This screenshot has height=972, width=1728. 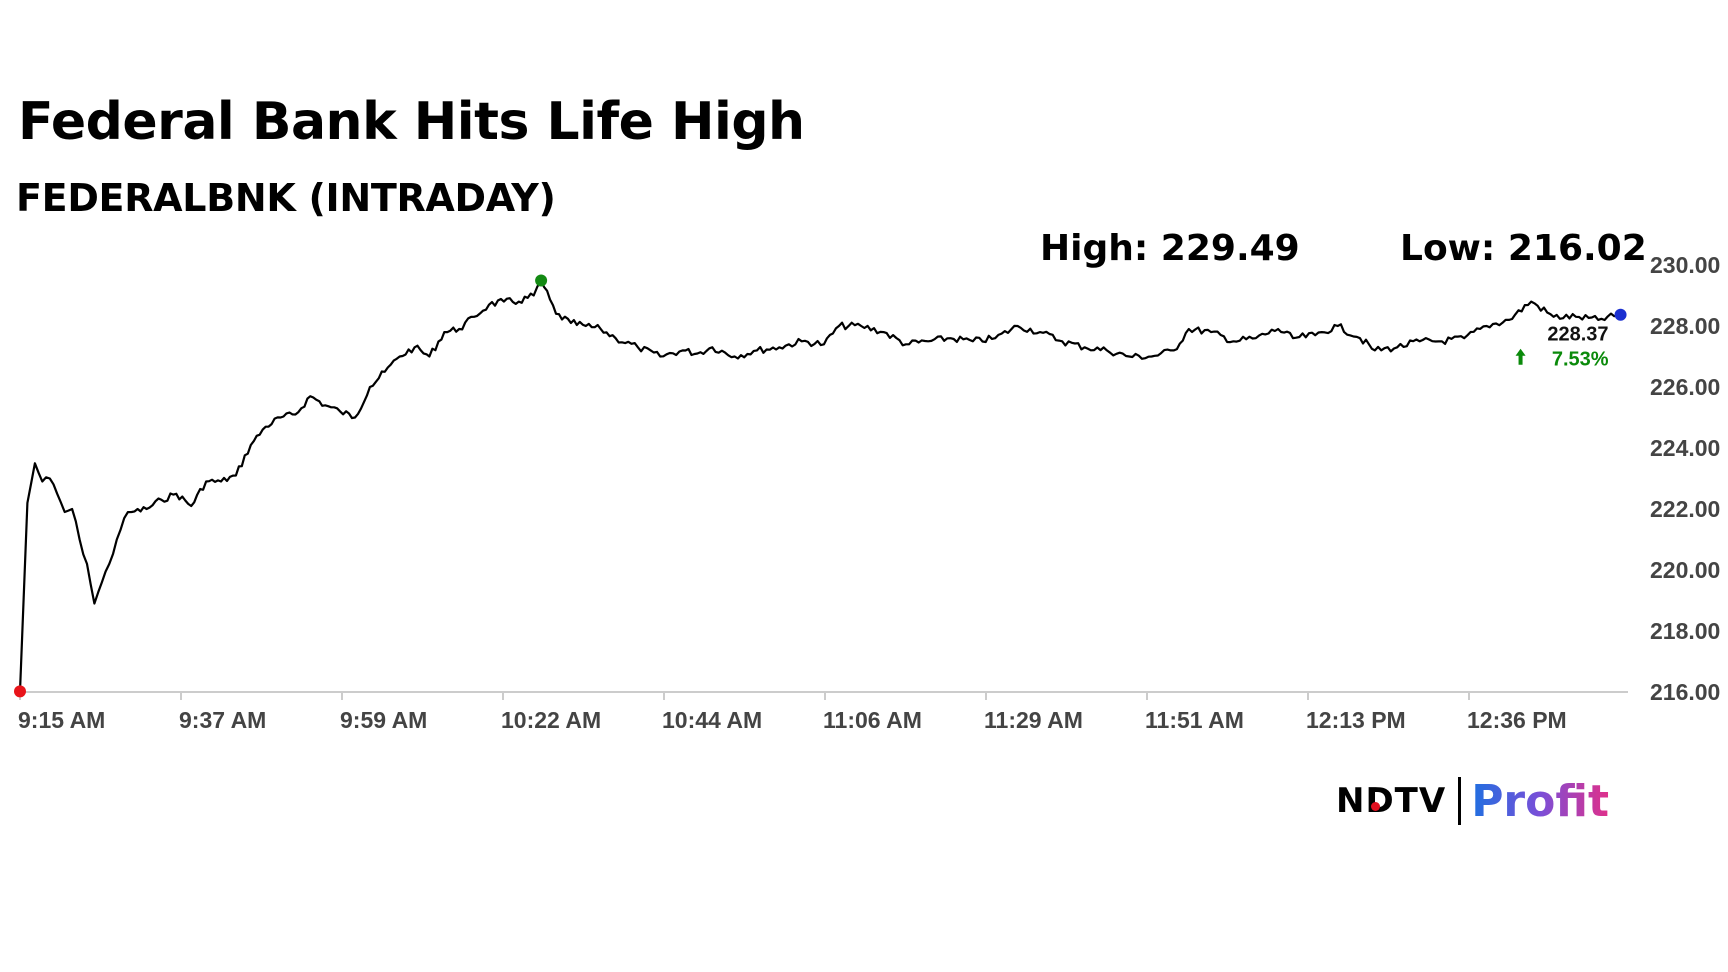 I want to click on last-point-marker, so click(x=1620, y=314).